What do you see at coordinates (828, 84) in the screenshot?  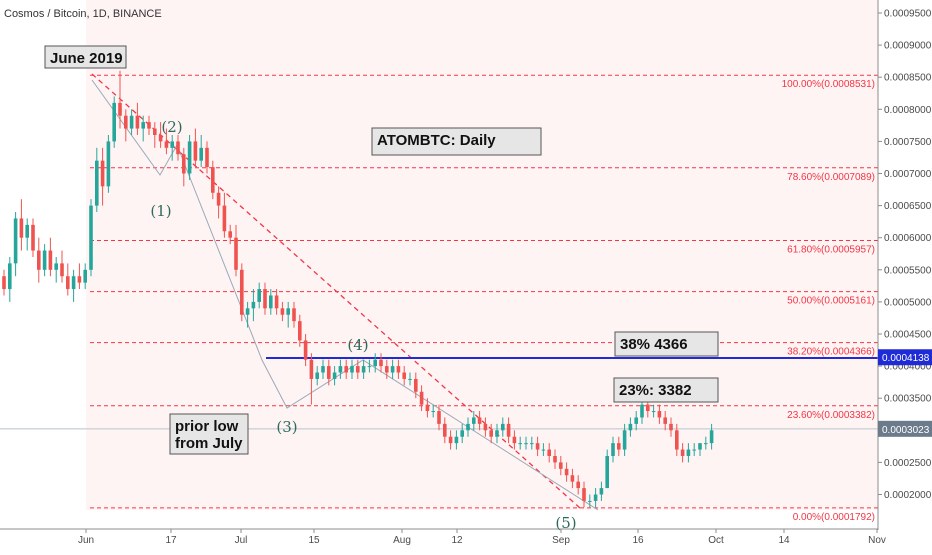 I see `fib-label: 100.00%(0.0008531)` at bounding box center [828, 84].